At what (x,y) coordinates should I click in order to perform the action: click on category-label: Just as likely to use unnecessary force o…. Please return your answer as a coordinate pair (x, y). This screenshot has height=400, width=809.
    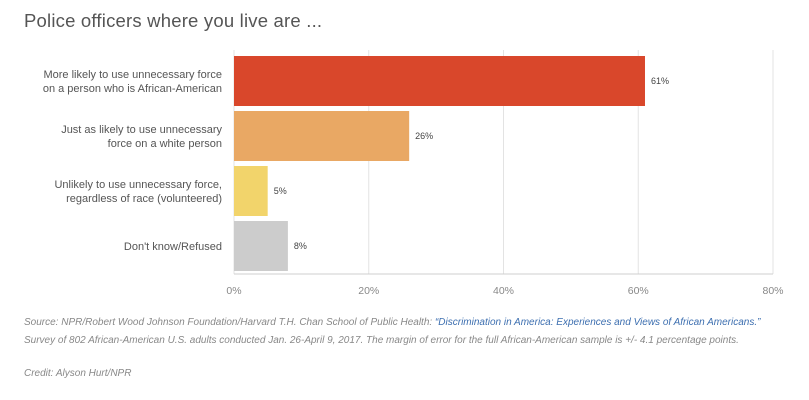
    Looking at the image, I should click on (141, 137).